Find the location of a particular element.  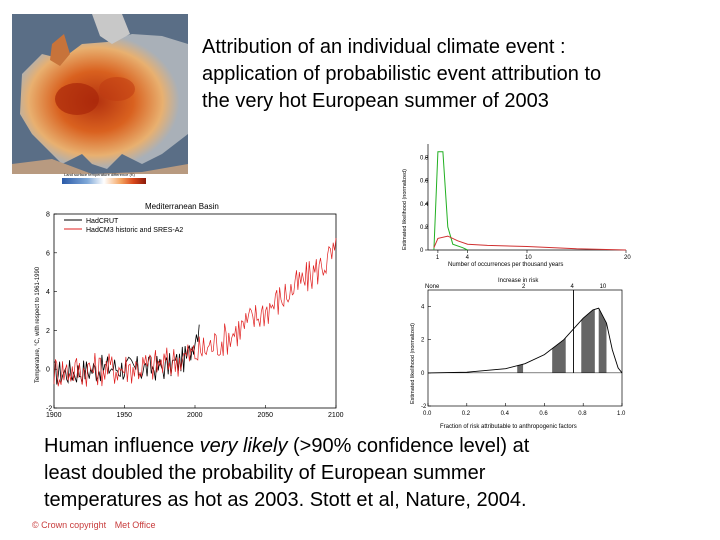

legend-label-hadcm3: HadCM3 historic and SRES-A2 is located at coordinates (134, 230).